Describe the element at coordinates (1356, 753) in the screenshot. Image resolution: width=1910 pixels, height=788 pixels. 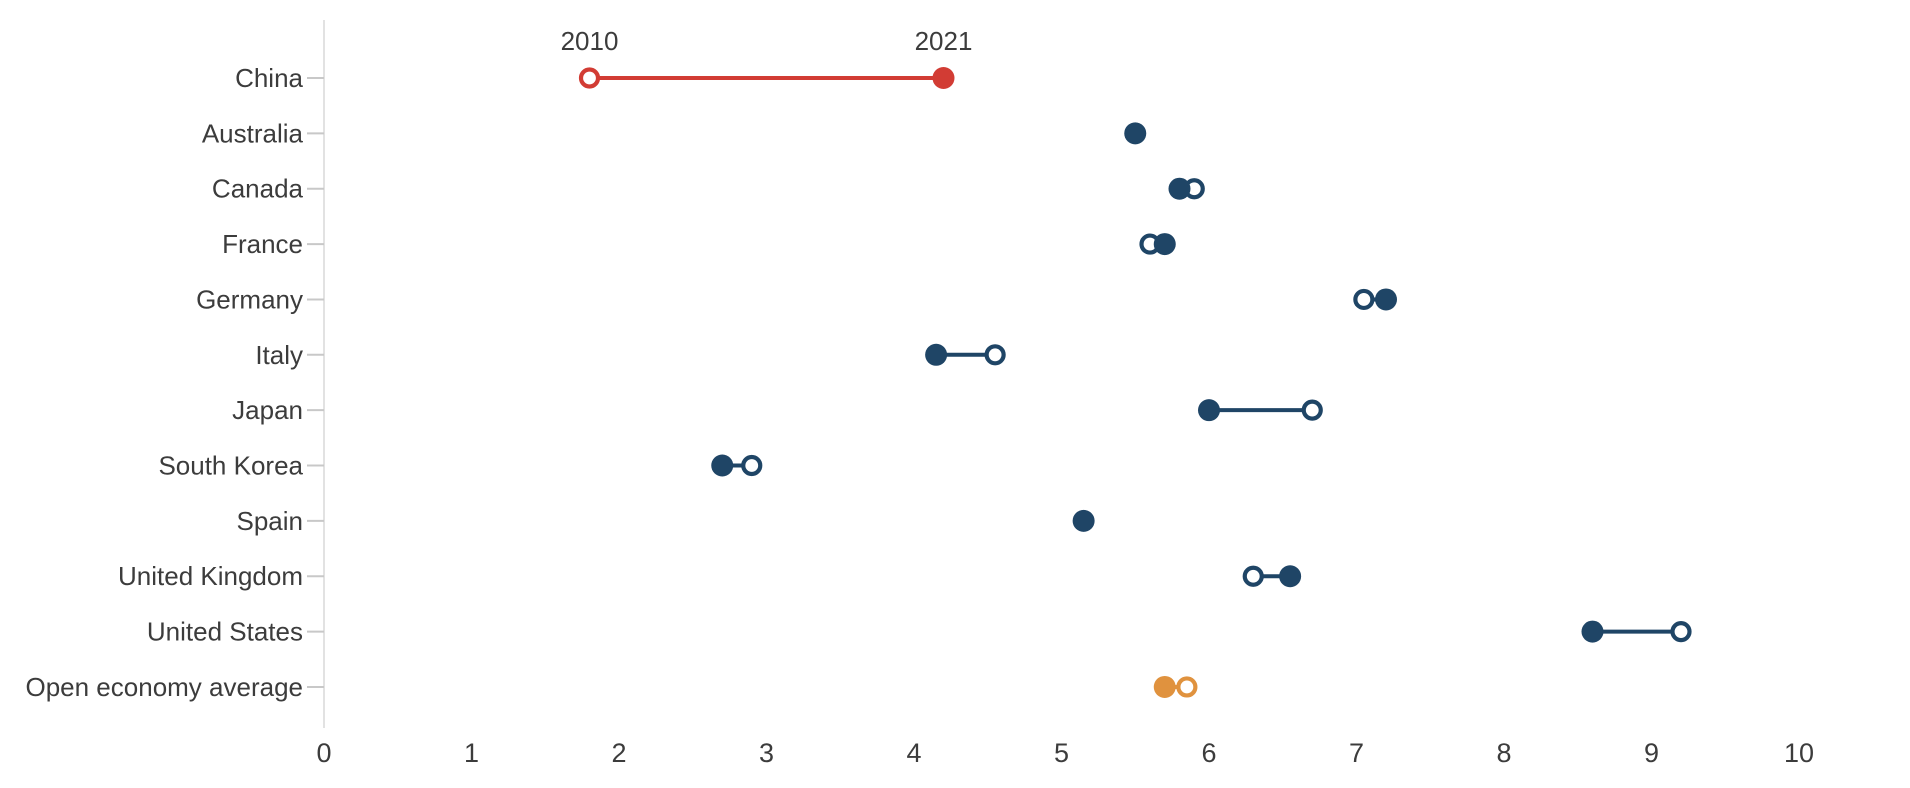
I see `x-axis-tick-label: 7` at that location.